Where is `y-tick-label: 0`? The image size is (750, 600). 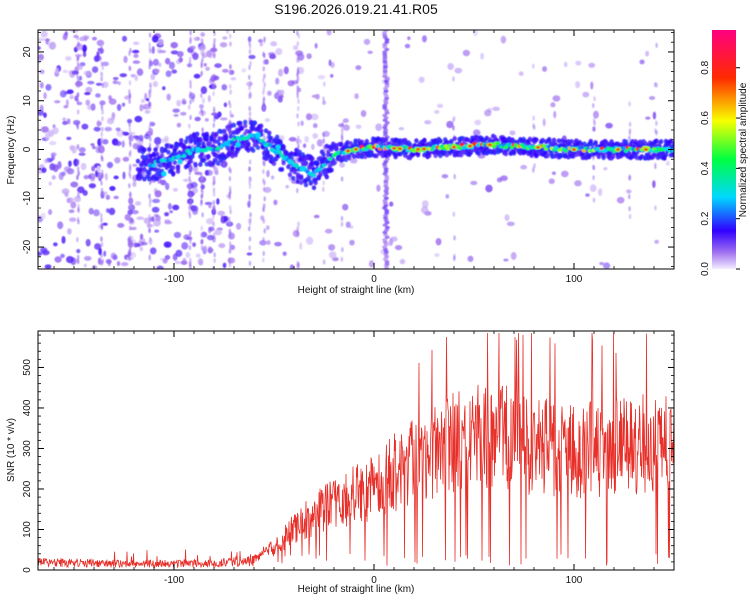
y-tick-label: 0 is located at coordinates (27, 149).